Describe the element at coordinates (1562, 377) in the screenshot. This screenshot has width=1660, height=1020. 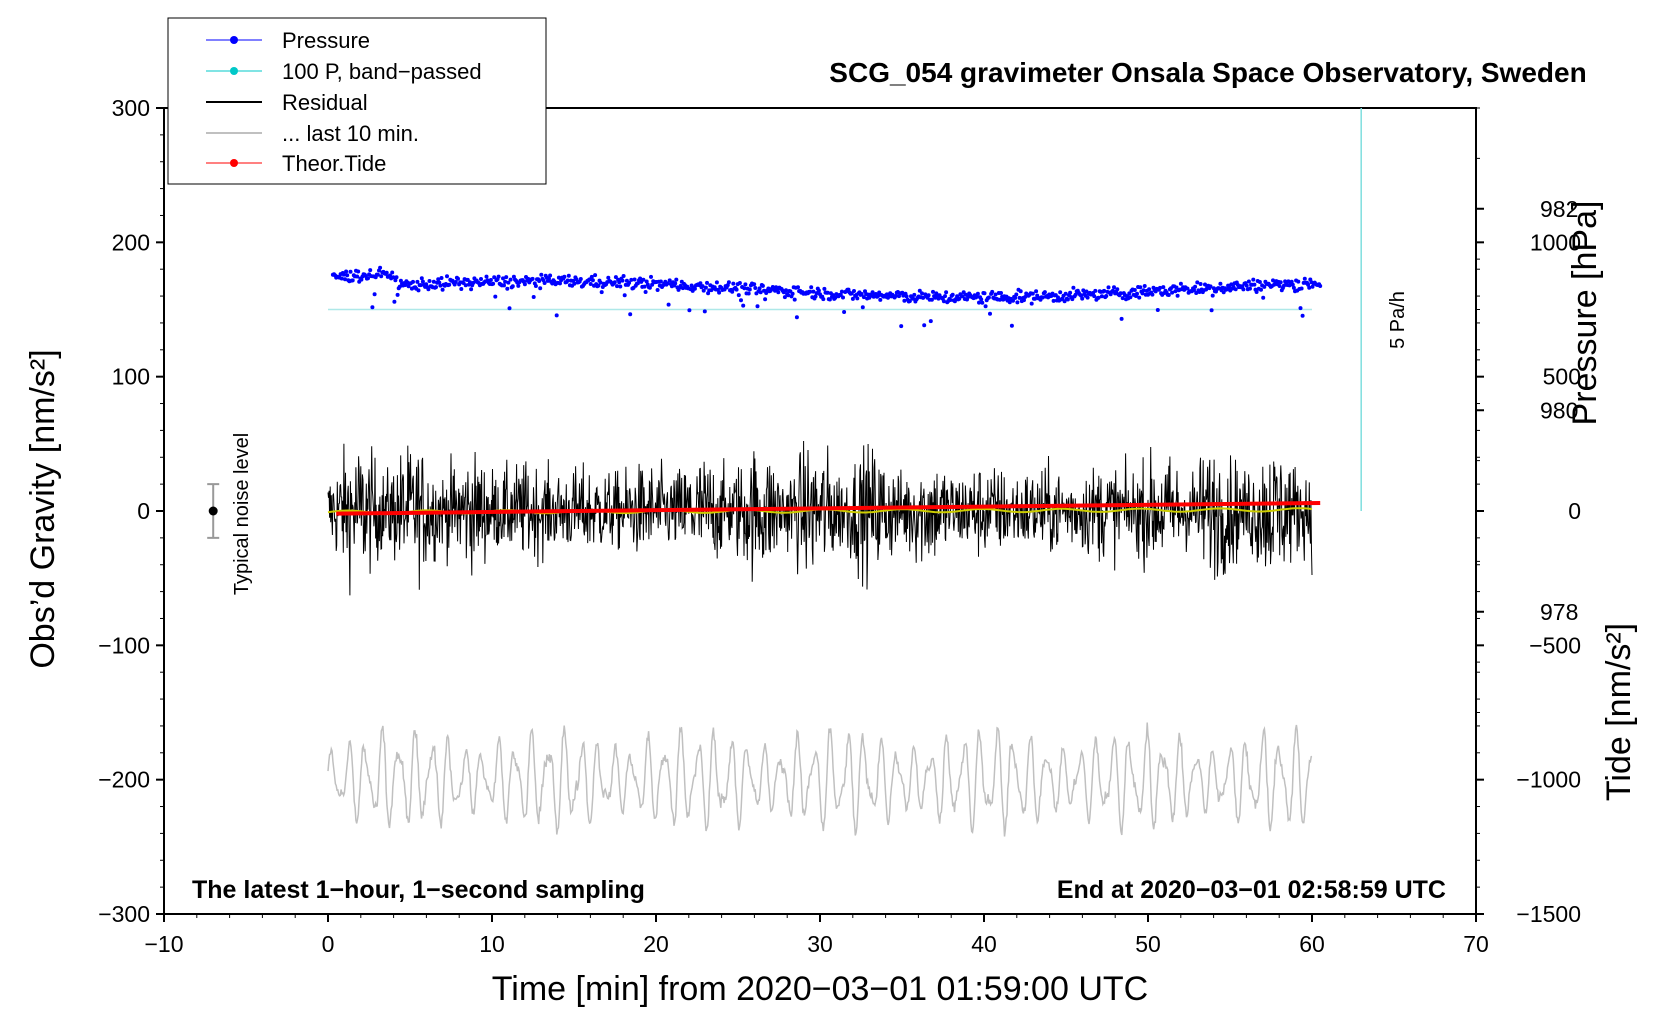
I see `y-tick-label-tide: 500` at that location.